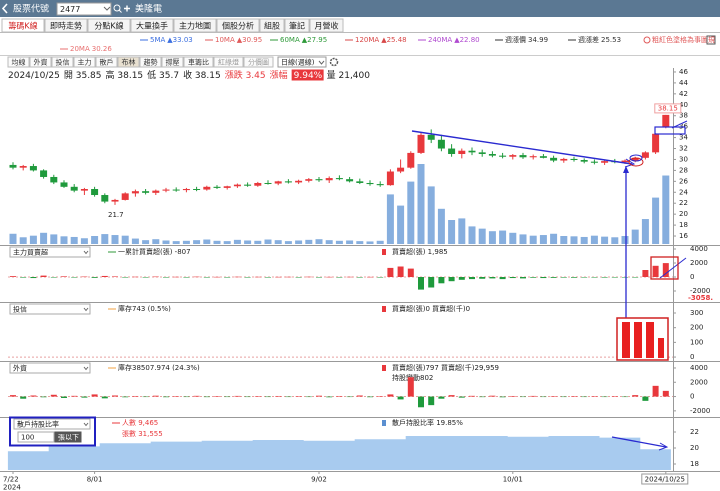 This screenshot has height=491, width=720. I want to click on info-item: 9.94%, so click(308, 76).